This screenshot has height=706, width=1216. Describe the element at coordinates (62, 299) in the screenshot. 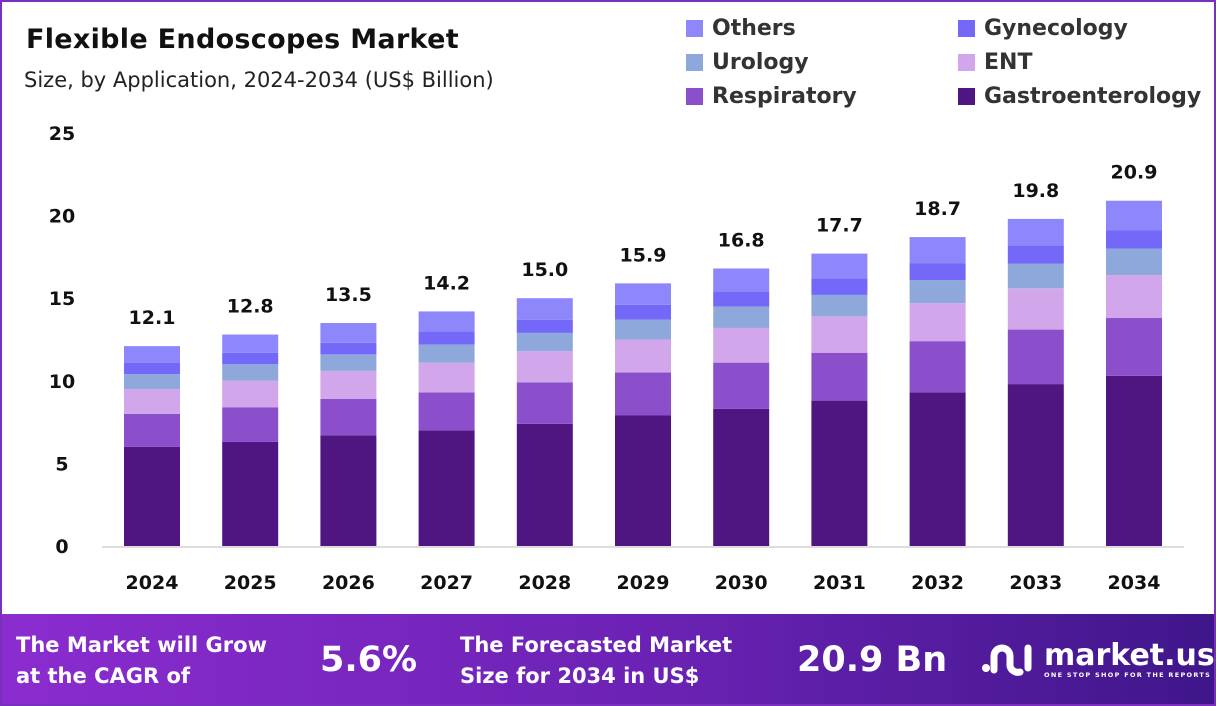

I see `y-tick-label: 15` at that location.